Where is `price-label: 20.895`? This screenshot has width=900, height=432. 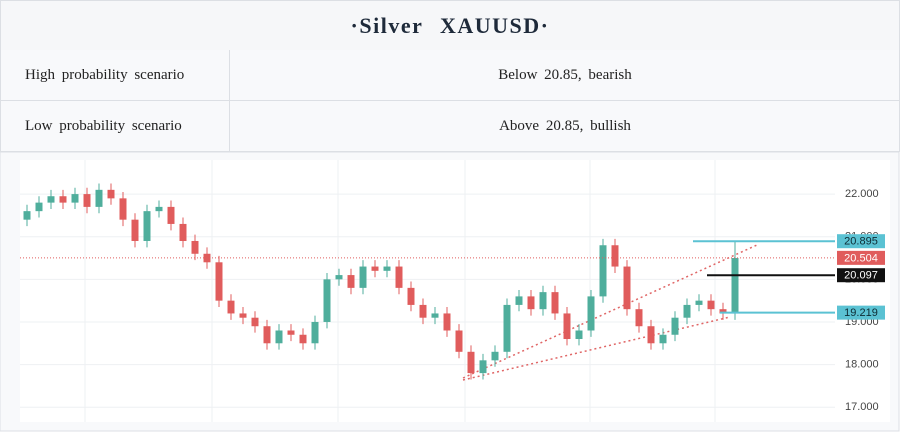
price-label: 20.895 is located at coordinates (861, 242).